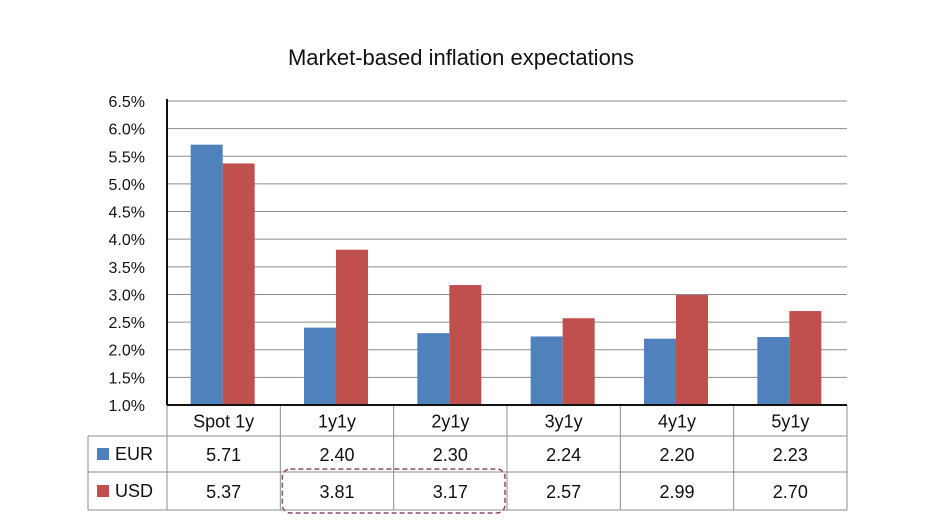 This screenshot has width=928, height=529. What do you see at coordinates (790, 455) in the screenshot?
I see `data-label: 2.23` at bounding box center [790, 455].